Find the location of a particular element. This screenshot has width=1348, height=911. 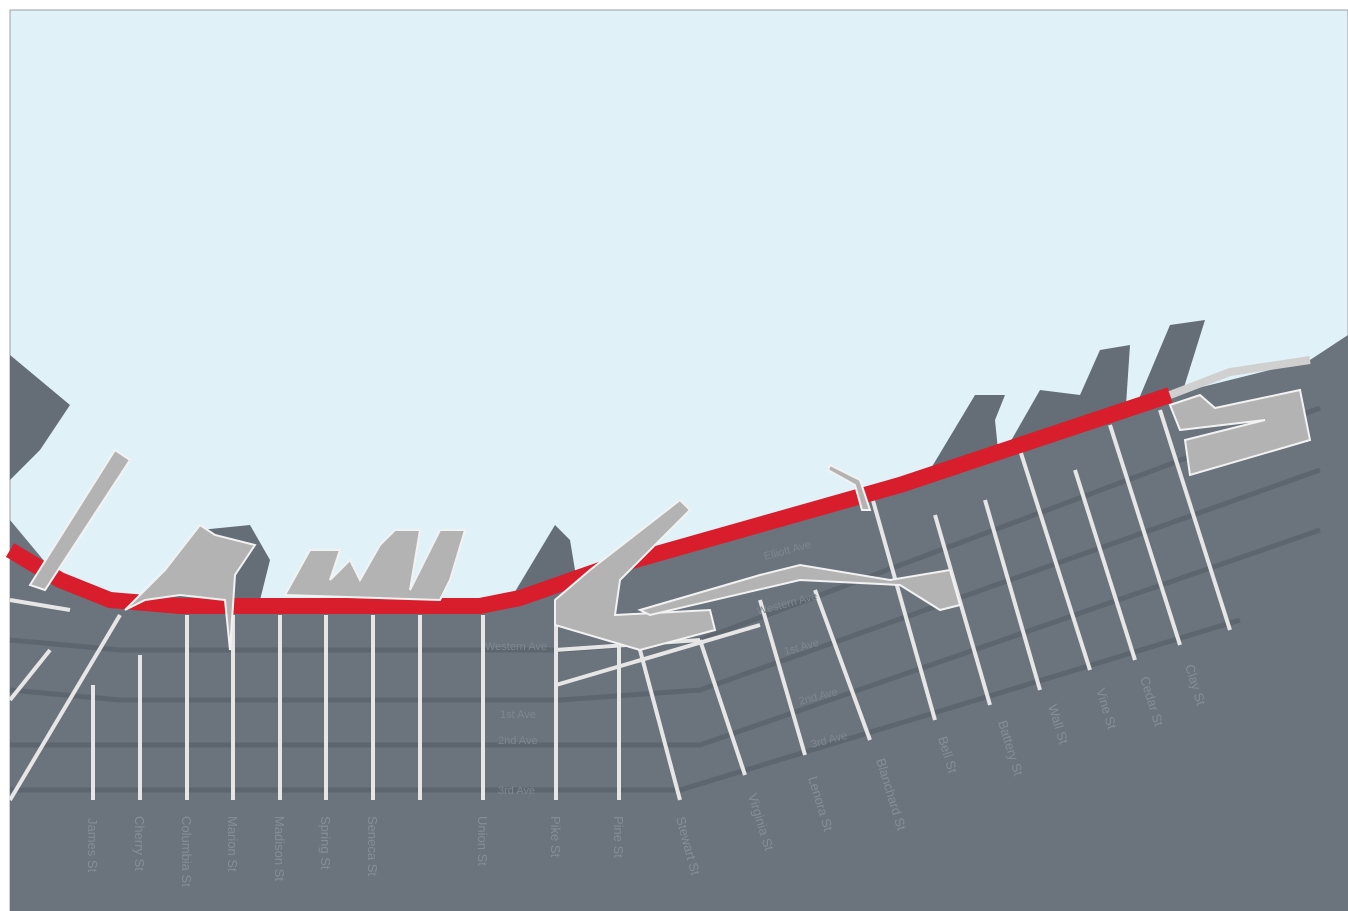

avenue-label: Western Ave is located at coordinates (516, 647).